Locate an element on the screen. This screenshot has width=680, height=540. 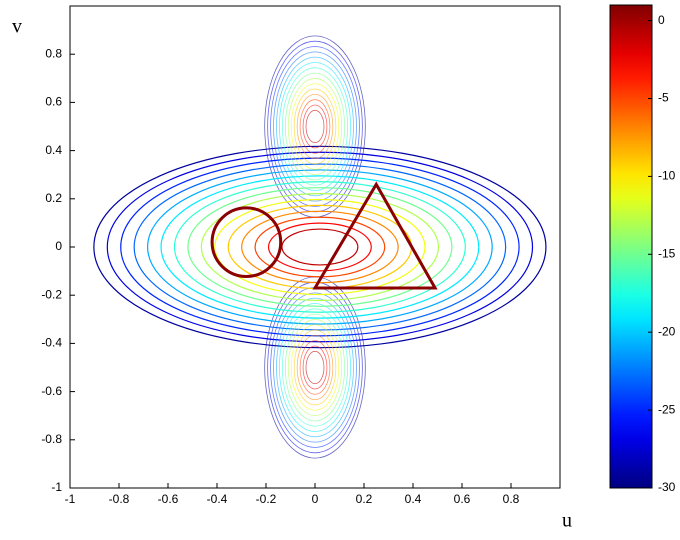
colorbar is located at coordinates (631, 246).